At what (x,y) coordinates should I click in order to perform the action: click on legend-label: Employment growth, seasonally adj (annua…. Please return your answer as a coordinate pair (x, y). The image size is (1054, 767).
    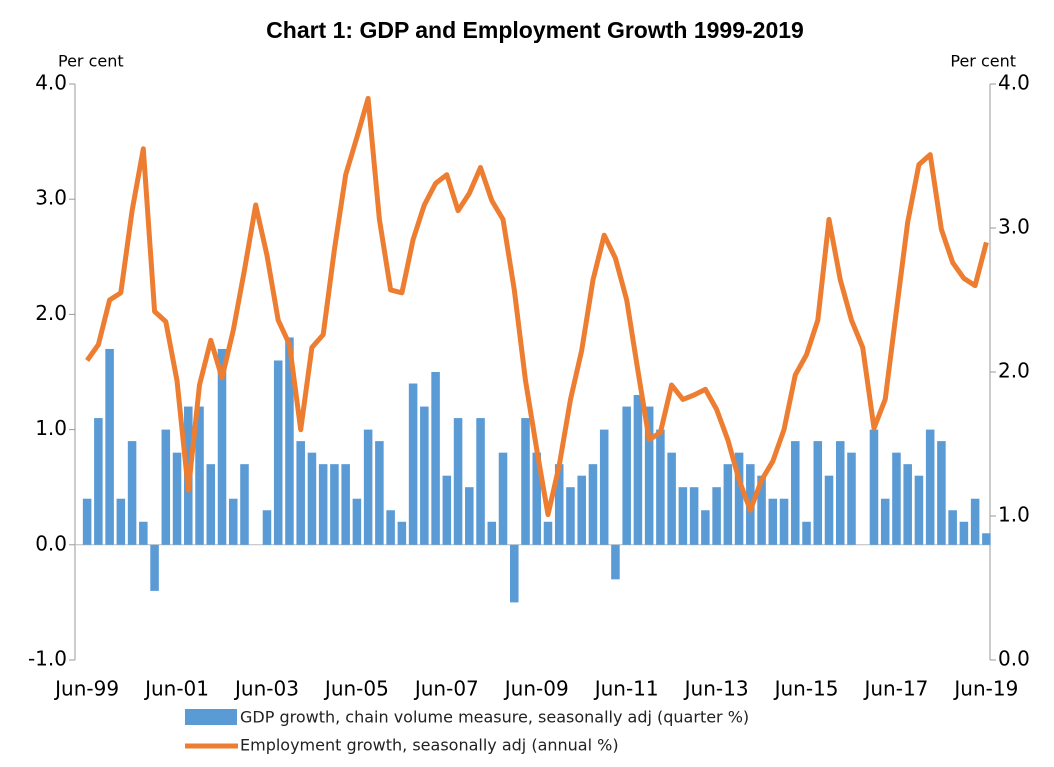
    Looking at the image, I should click on (429, 745).